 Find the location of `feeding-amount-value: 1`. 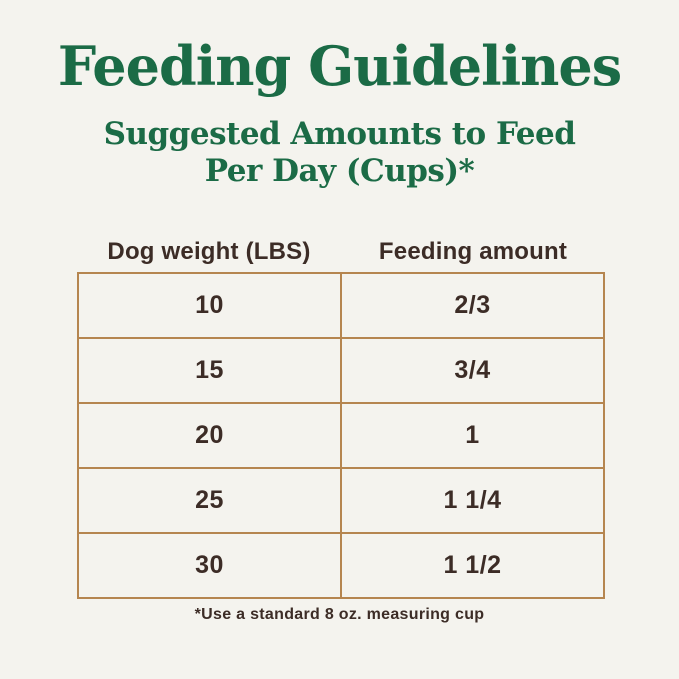

feeding-amount-value: 1 is located at coordinates (472, 435).